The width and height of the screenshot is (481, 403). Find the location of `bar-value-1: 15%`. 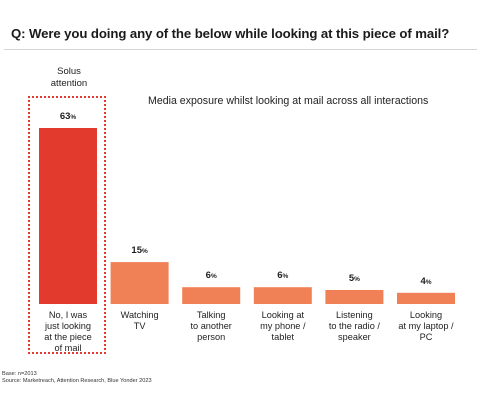

bar-value-1: 15% is located at coordinates (139, 250).